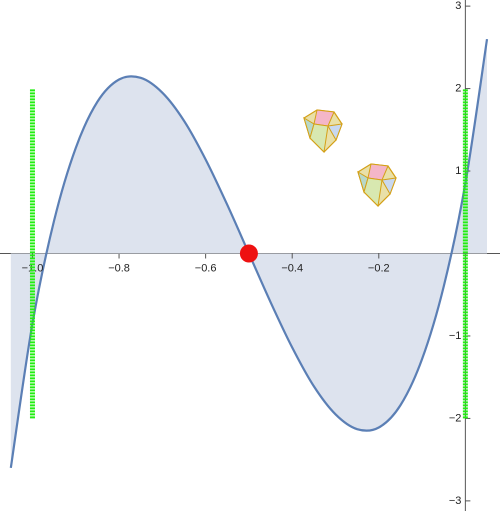 This screenshot has height=511, width=500. What do you see at coordinates (379, 268) in the screenshot?
I see `x-tick-label: −0.2` at bounding box center [379, 268].